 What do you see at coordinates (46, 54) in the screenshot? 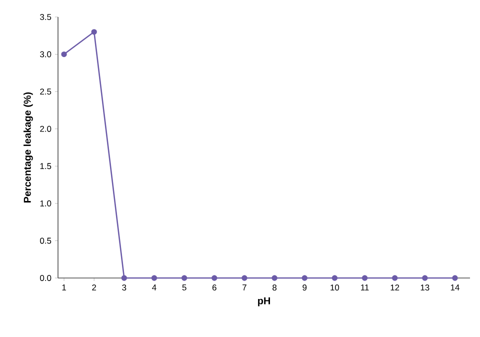
I see `y-tick-label: 3.0` at bounding box center [46, 54].